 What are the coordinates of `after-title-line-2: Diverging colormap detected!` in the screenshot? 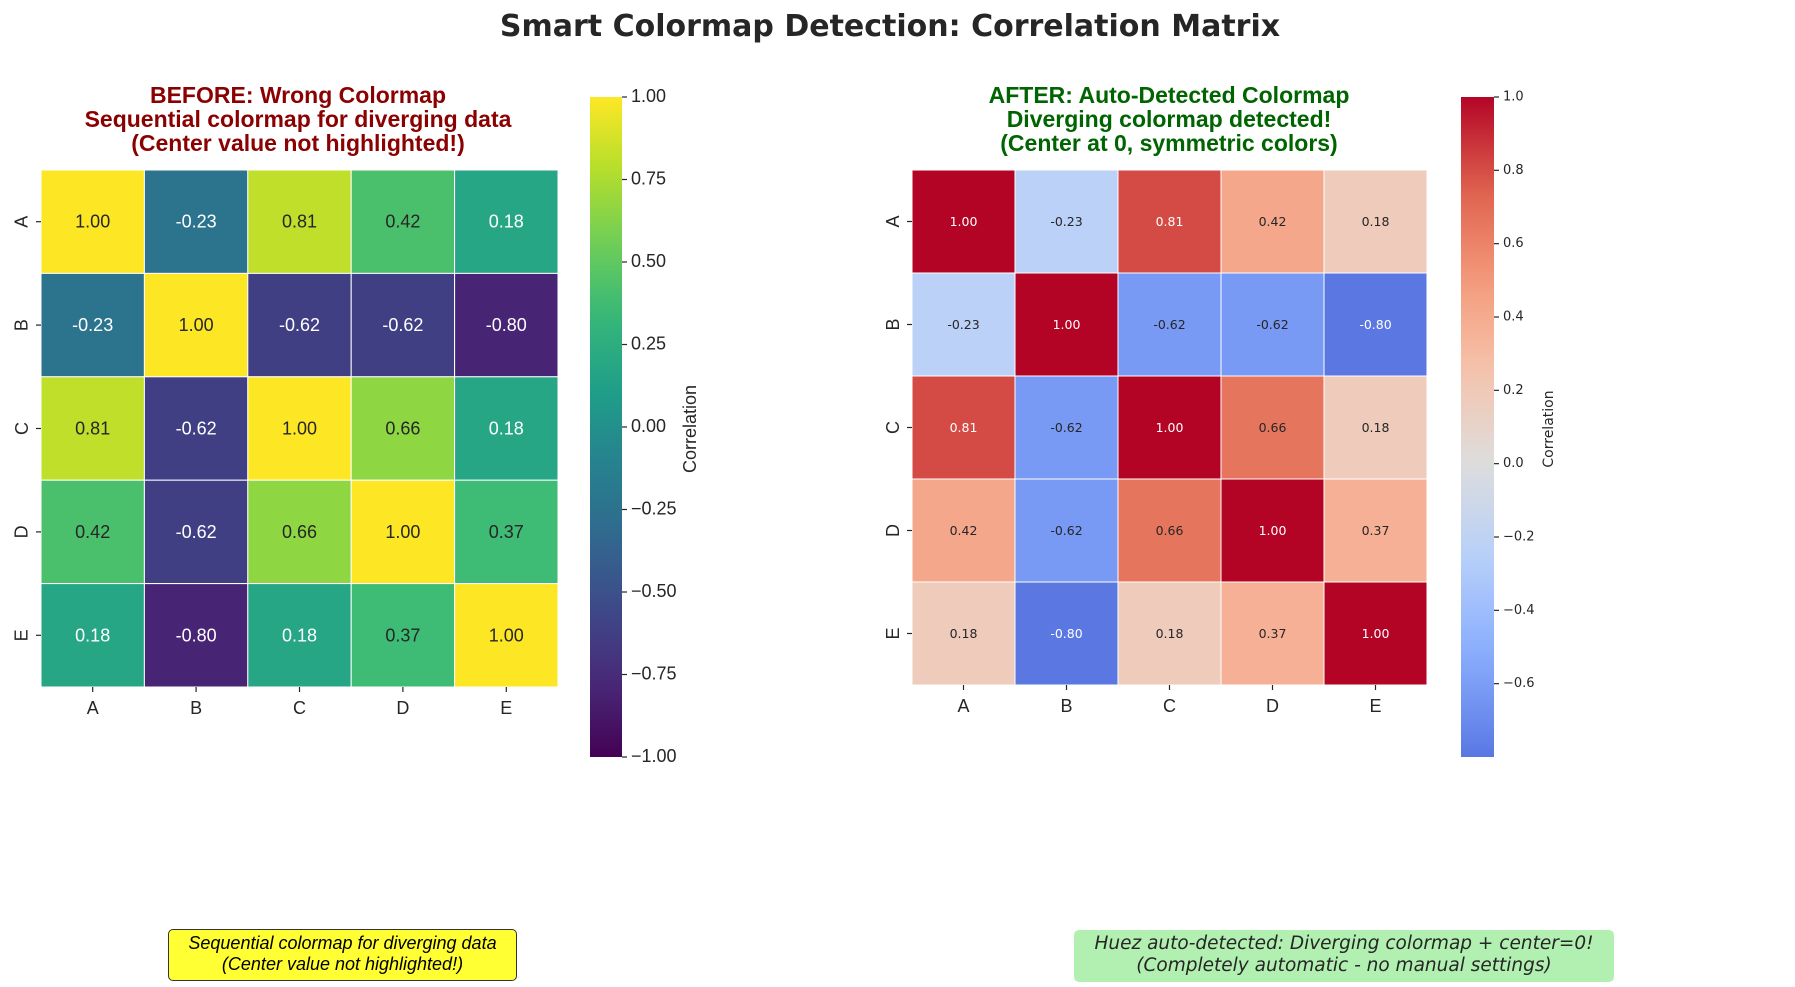 It's located at (1169, 119).